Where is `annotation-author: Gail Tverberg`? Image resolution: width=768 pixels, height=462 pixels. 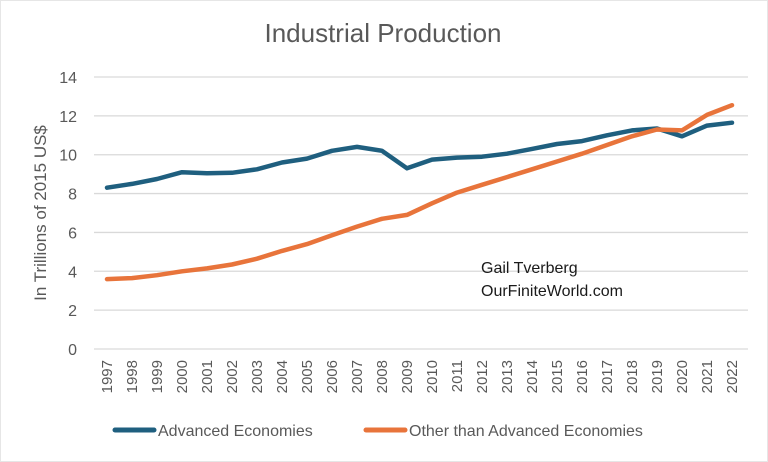 annotation-author: Gail Tverberg is located at coordinates (529, 268).